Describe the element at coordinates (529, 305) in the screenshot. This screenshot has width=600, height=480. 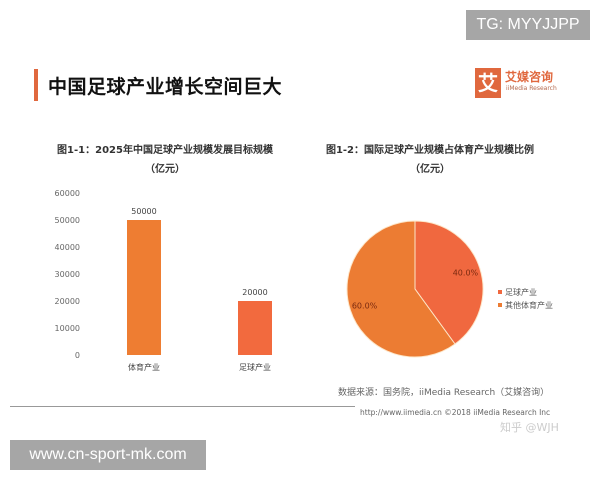
I see `legend-label: 其他体育产业` at that location.